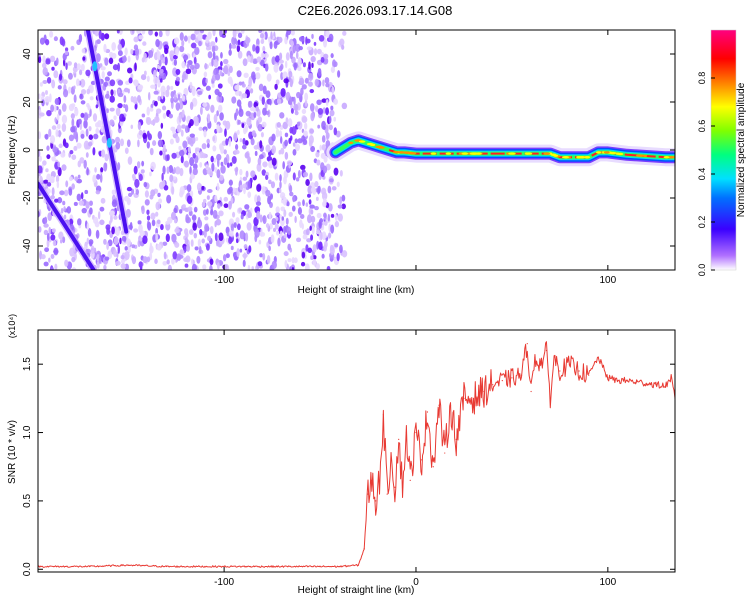 This screenshot has width=750, height=600. What do you see at coordinates (67, 225) in the screenshot?
I see `spectral-streak-b` at bounding box center [67, 225].